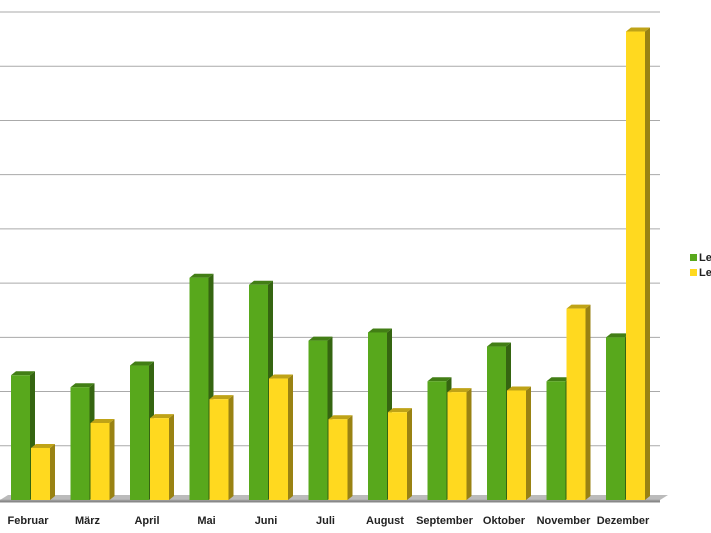 This screenshot has height=533, width=711. I want to click on x-tick-label: April, so click(146, 521).